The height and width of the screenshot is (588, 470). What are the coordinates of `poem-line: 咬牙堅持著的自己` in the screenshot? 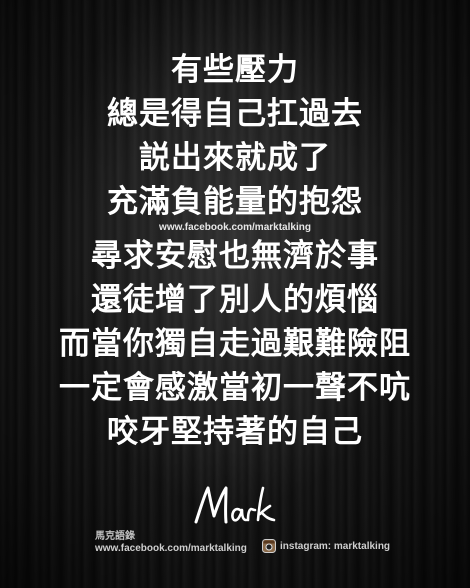 It's located at (235, 432).